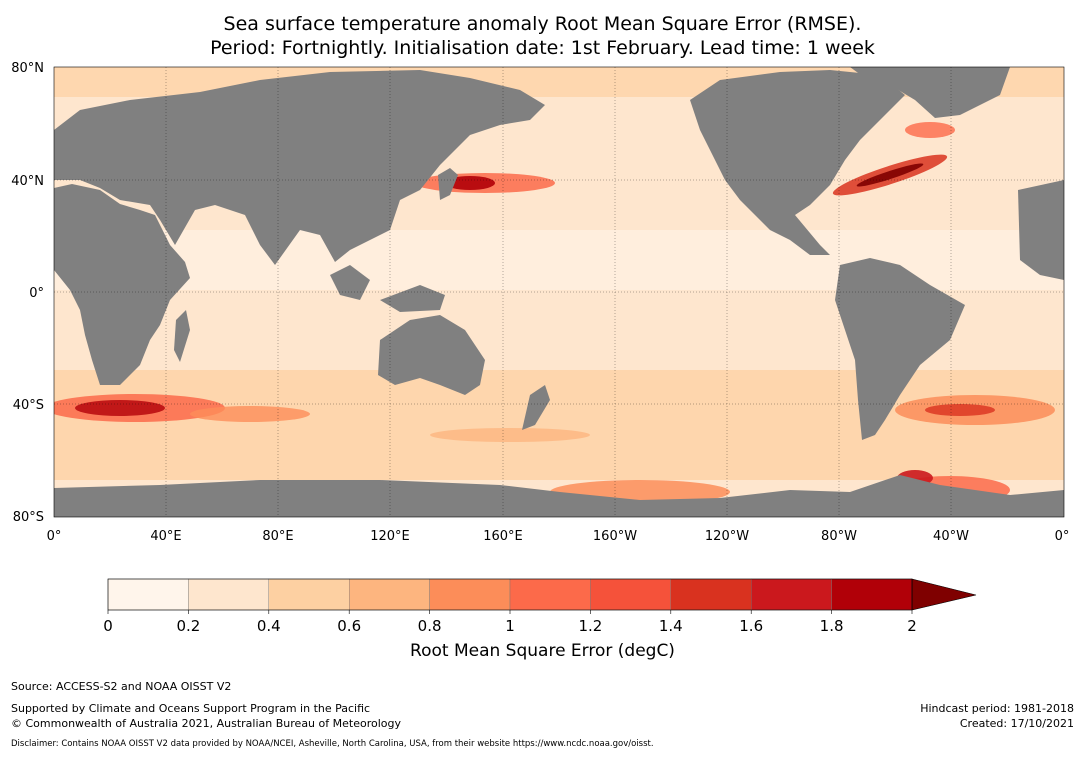 This screenshot has width=1085, height=781. Describe the element at coordinates (28, 517) in the screenshot. I see `lat-label-80s: 80°S` at that location.